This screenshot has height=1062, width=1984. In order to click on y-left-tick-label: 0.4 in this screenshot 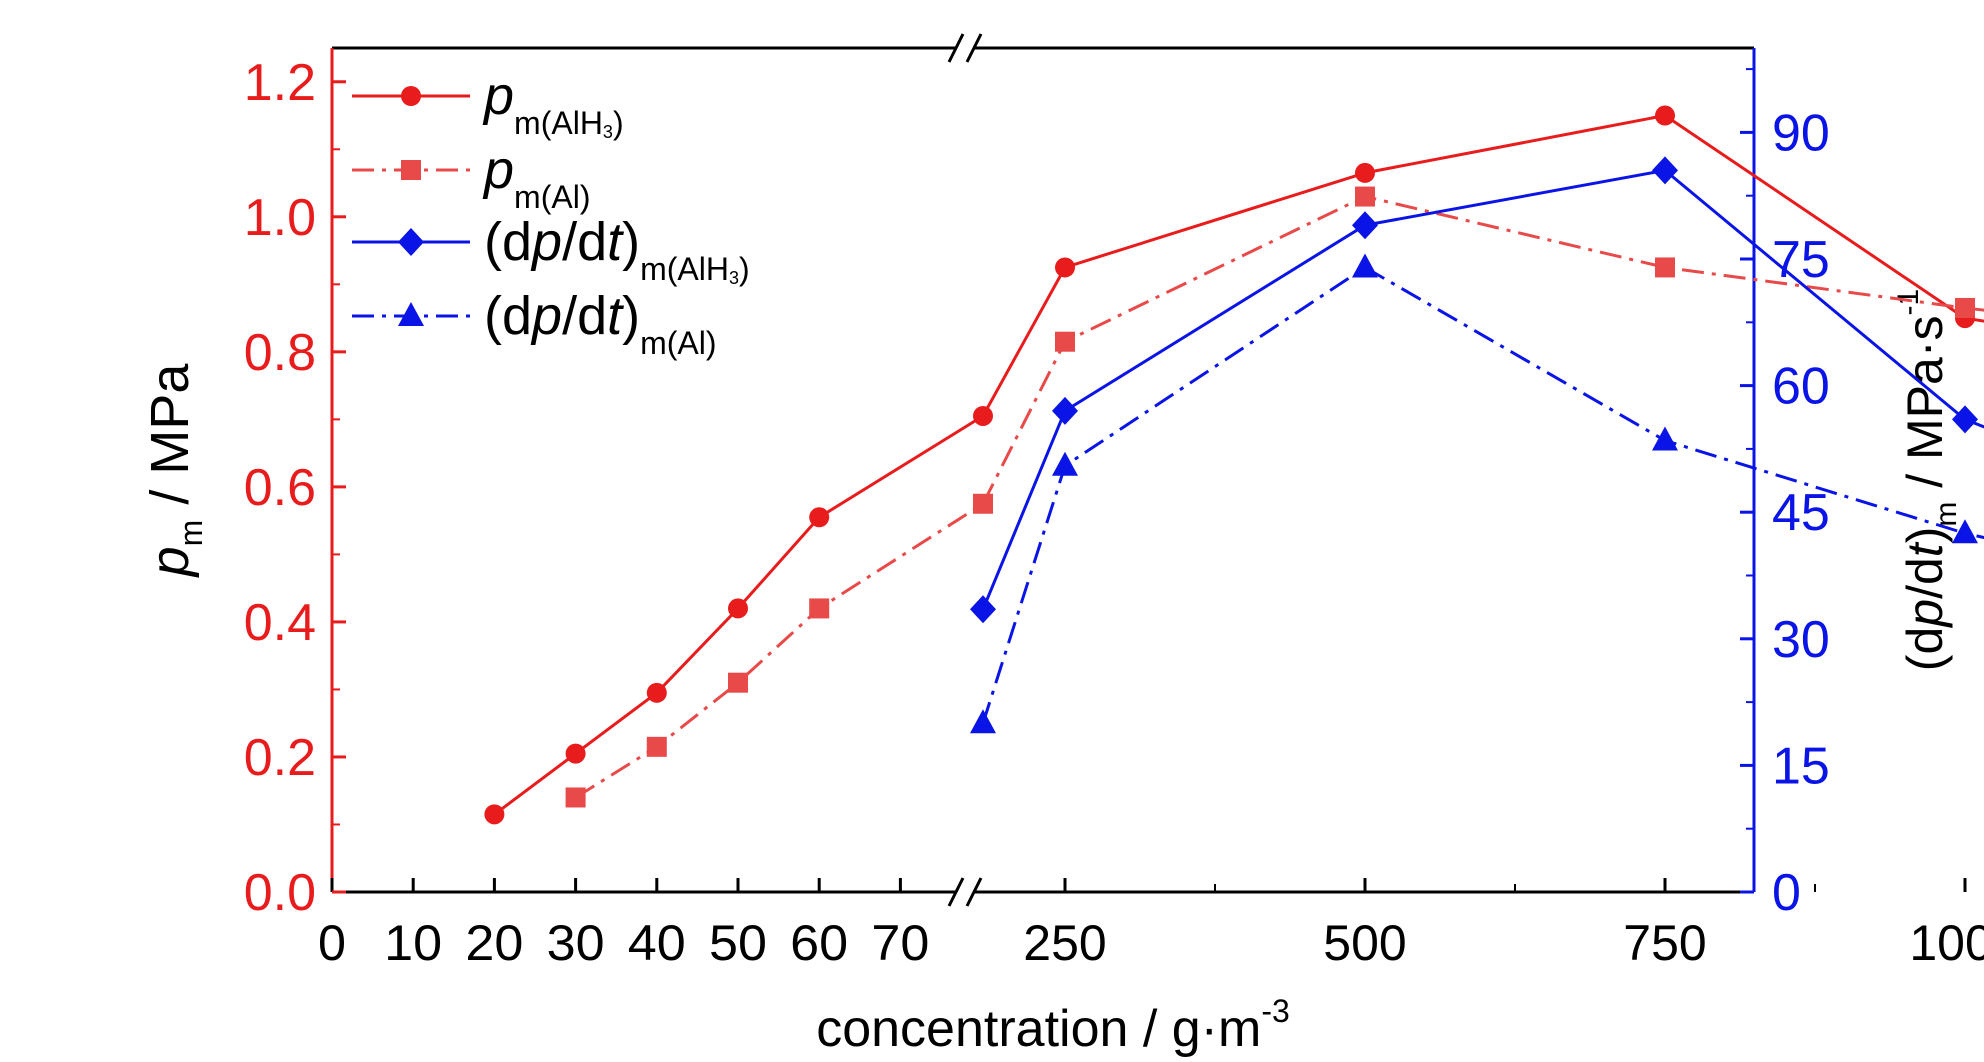, I will do `click(280, 623)`.